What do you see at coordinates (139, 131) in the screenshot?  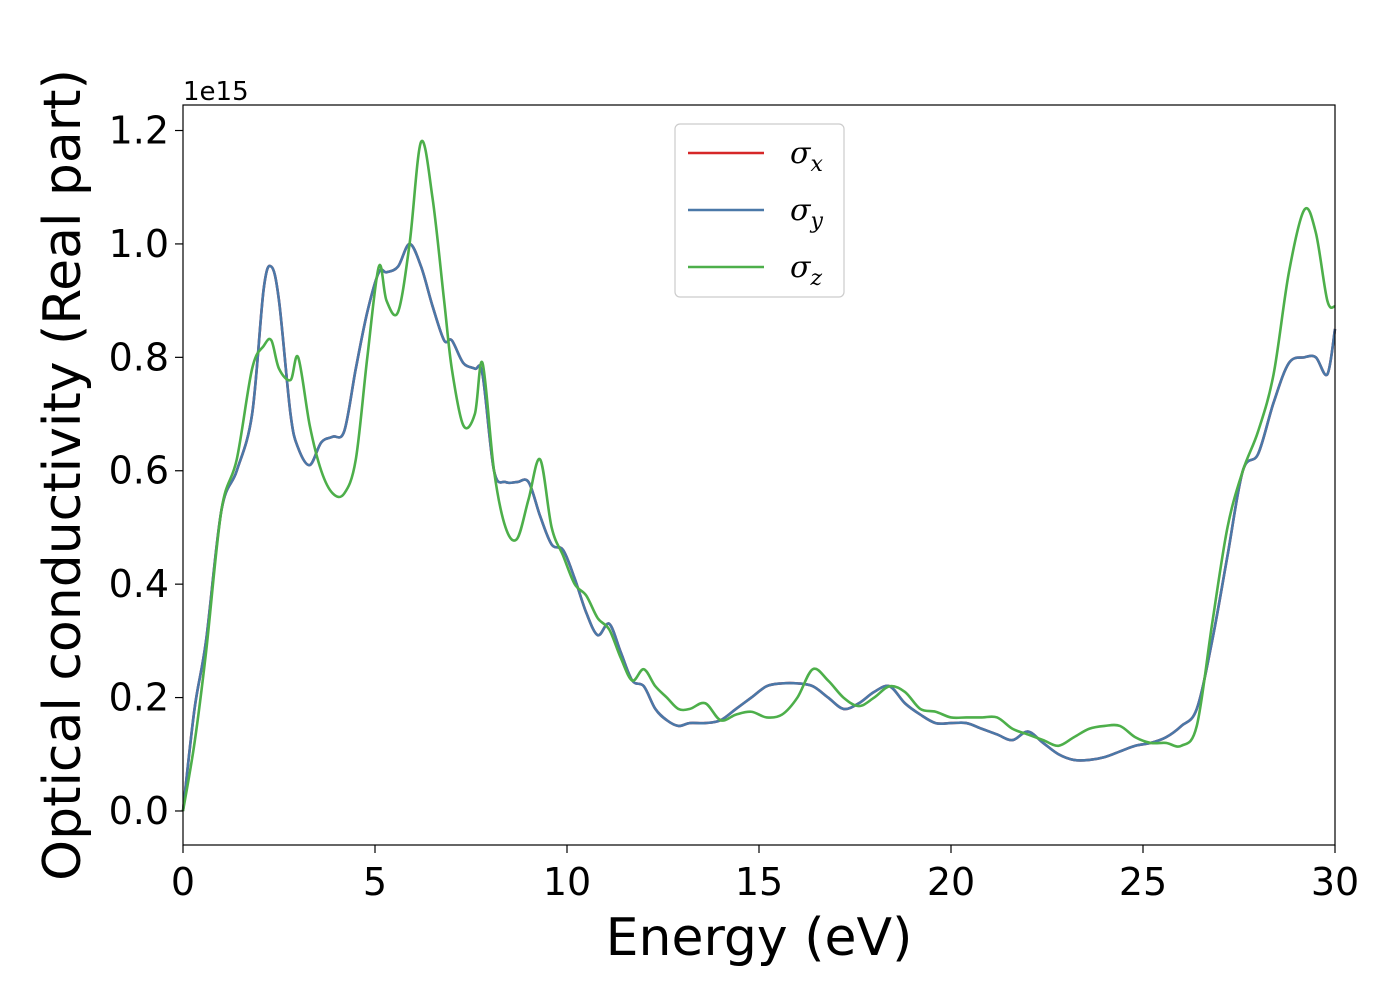 I see `y-tick-label: 1.2` at bounding box center [139, 131].